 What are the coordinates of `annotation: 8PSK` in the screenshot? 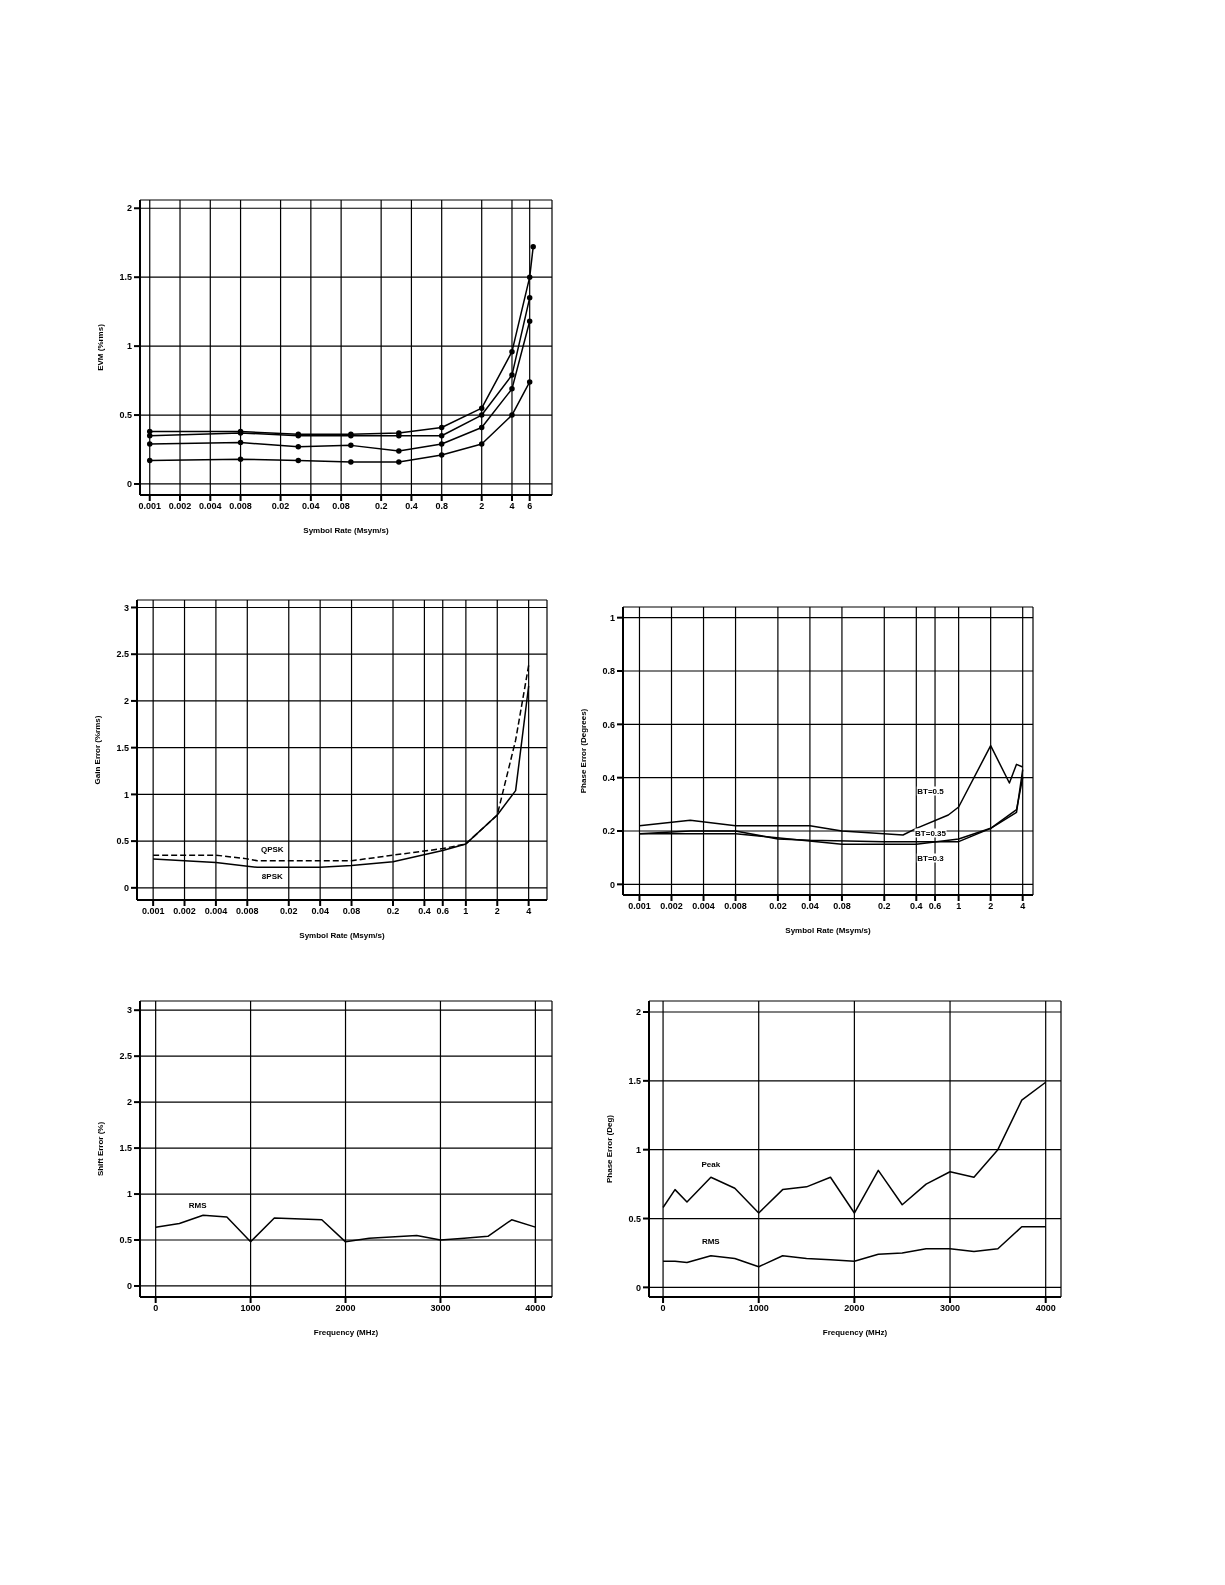 It's located at (272, 876).